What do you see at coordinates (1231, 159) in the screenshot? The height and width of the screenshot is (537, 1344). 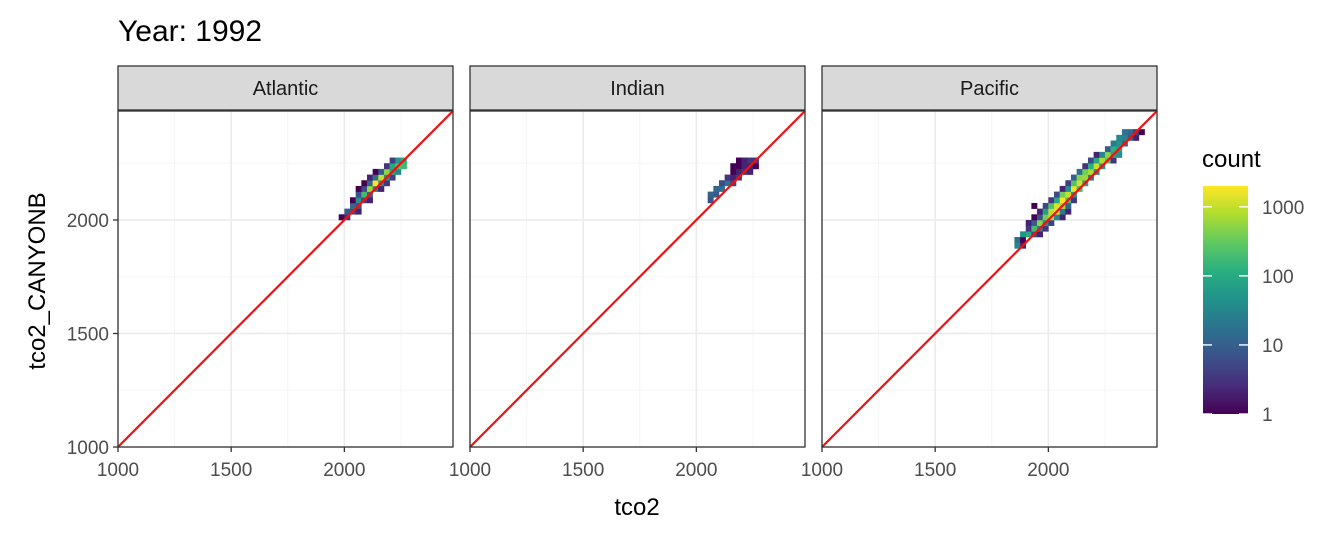 I see `legend-title: count` at bounding box center [1231, 159].